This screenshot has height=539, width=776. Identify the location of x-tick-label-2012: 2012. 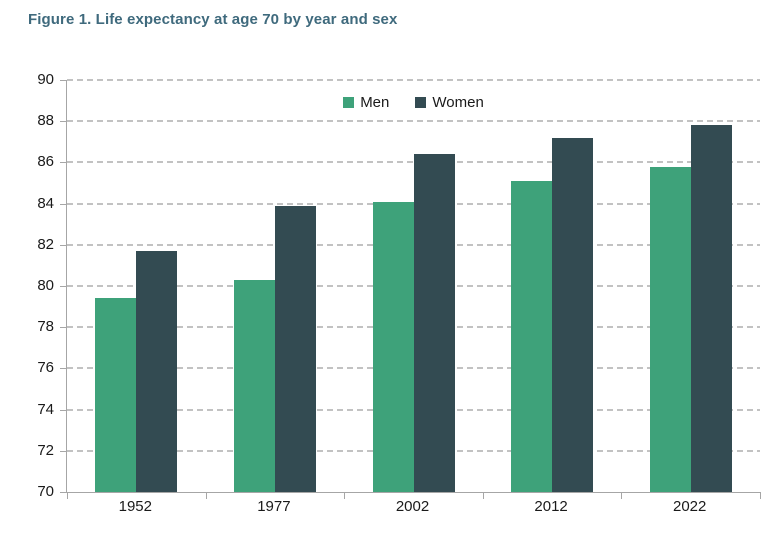
(551, 506).